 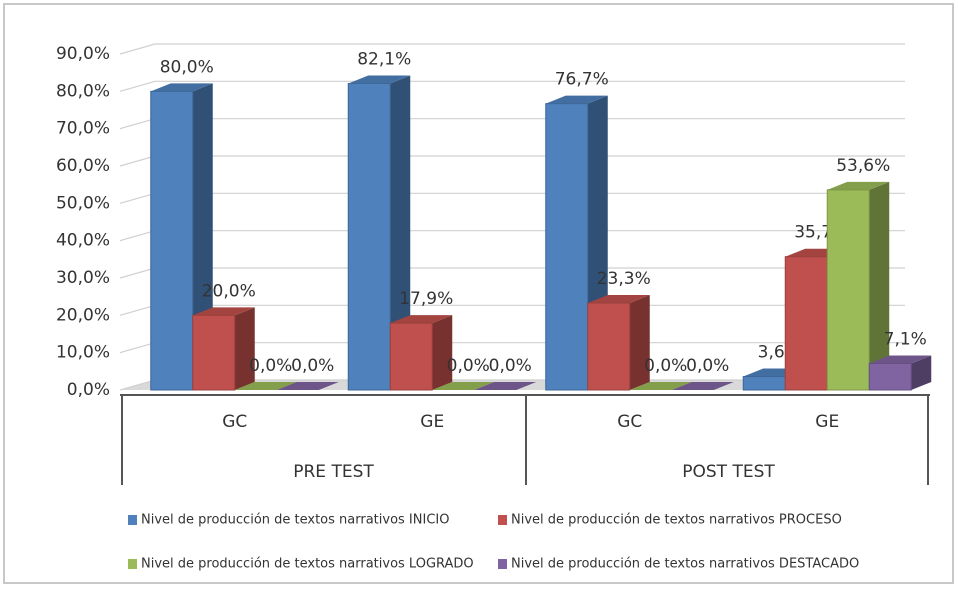 What do you see at coordinates (624, 279) in the screenshot?
I see `value-label: 23,3%` at bounding box center [624, 279].